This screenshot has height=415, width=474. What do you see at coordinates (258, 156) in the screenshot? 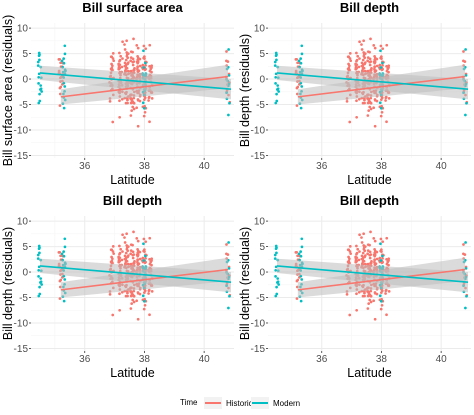
I see `y-tick-label: -15` at bounding box center [258, 156].